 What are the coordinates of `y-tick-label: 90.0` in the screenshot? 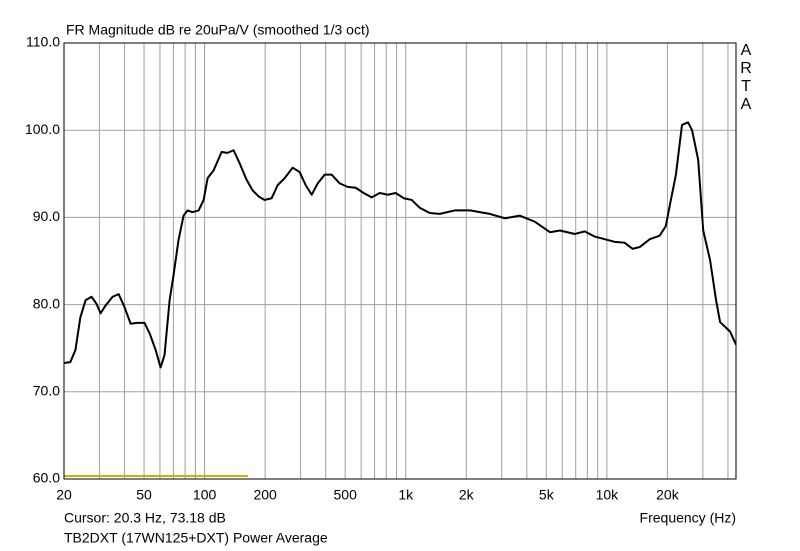 It's located at (46, 216).